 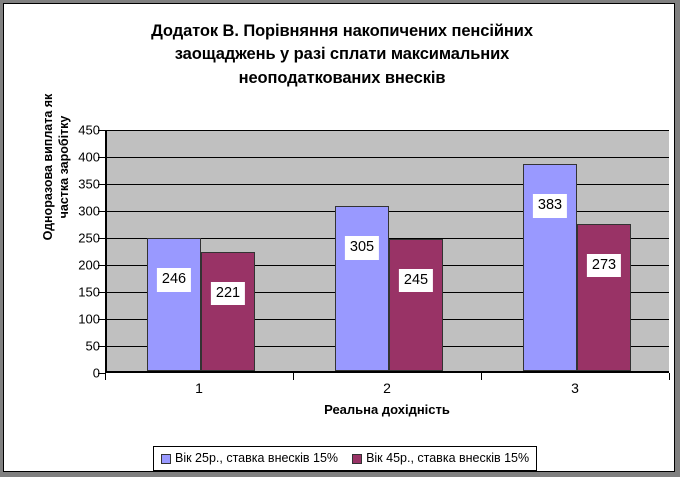 I want to click on y-axis-title-line-1: Одноразова виплата як, so click(x=48, y=167).